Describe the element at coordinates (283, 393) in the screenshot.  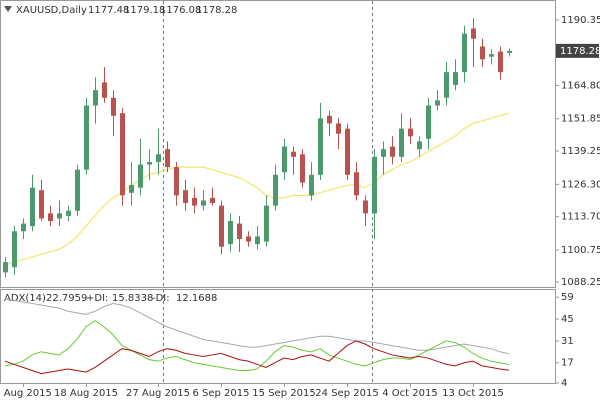
I see `x-tick-label: 15 Sep 2015` at that location.